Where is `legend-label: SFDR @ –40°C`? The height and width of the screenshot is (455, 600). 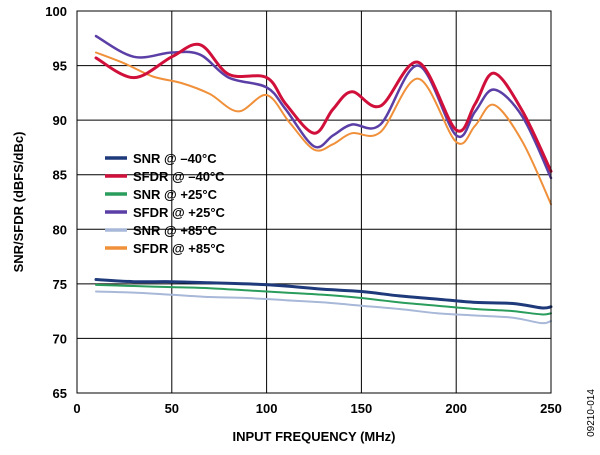 legend-label: SFDR @ –40°C is located at coordinates (179, 176).